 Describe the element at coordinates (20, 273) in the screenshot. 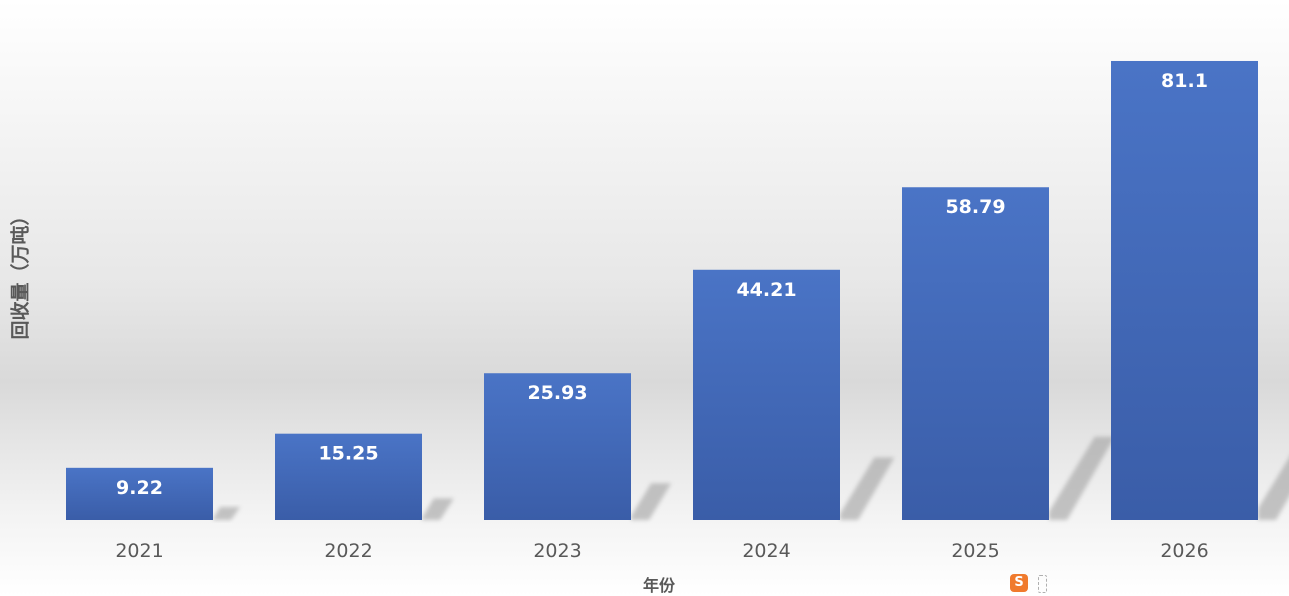

I see `y-axis-title: 回收量（万吨）` at that location.